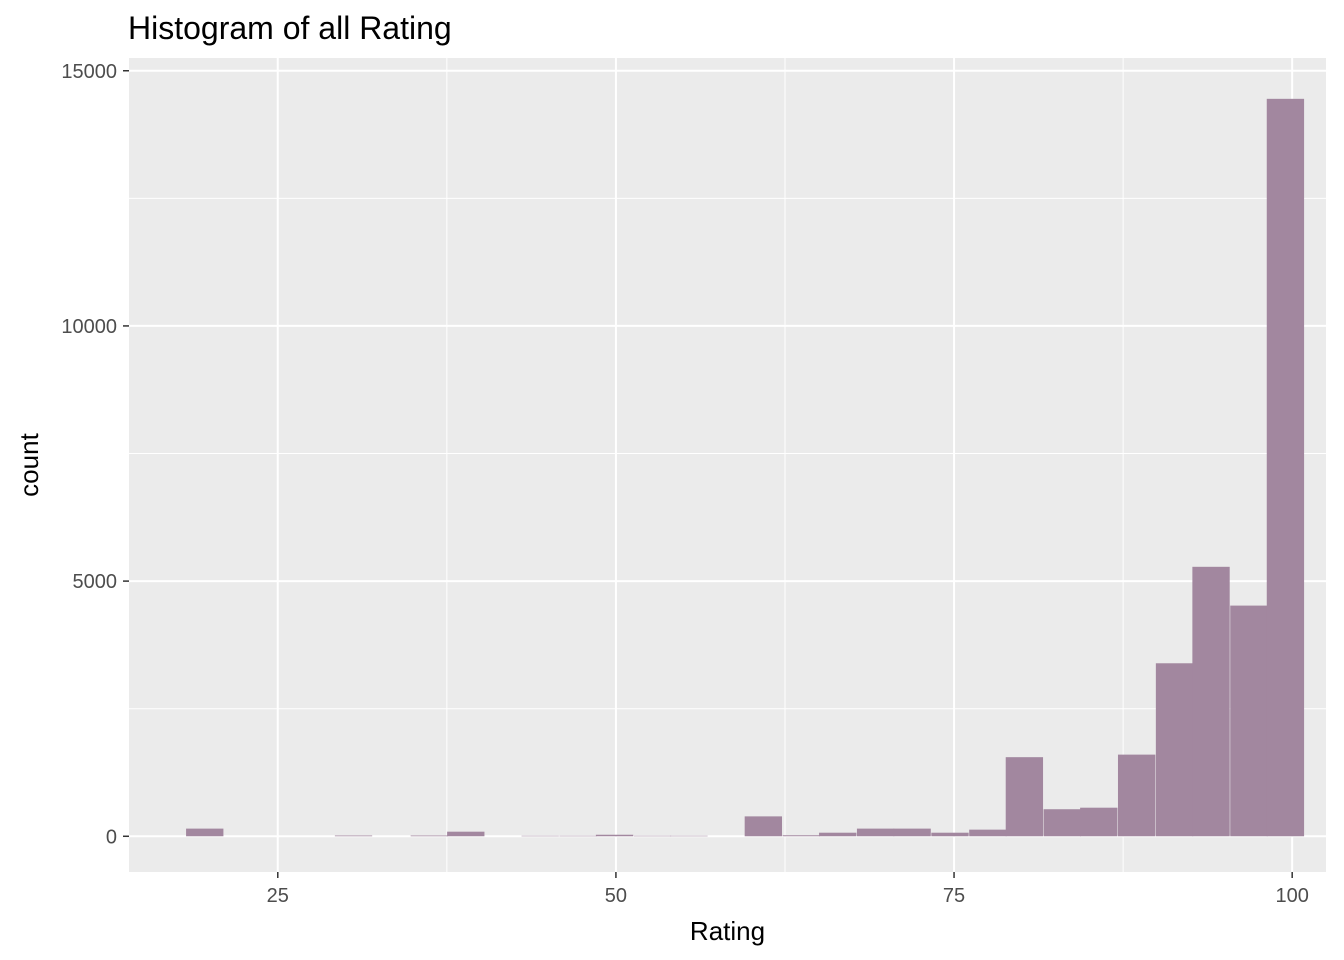  What do you see at coordinates (29, 464) in the screenshot?
I see `y-axis-title: count` at bounding box center [29, 464].